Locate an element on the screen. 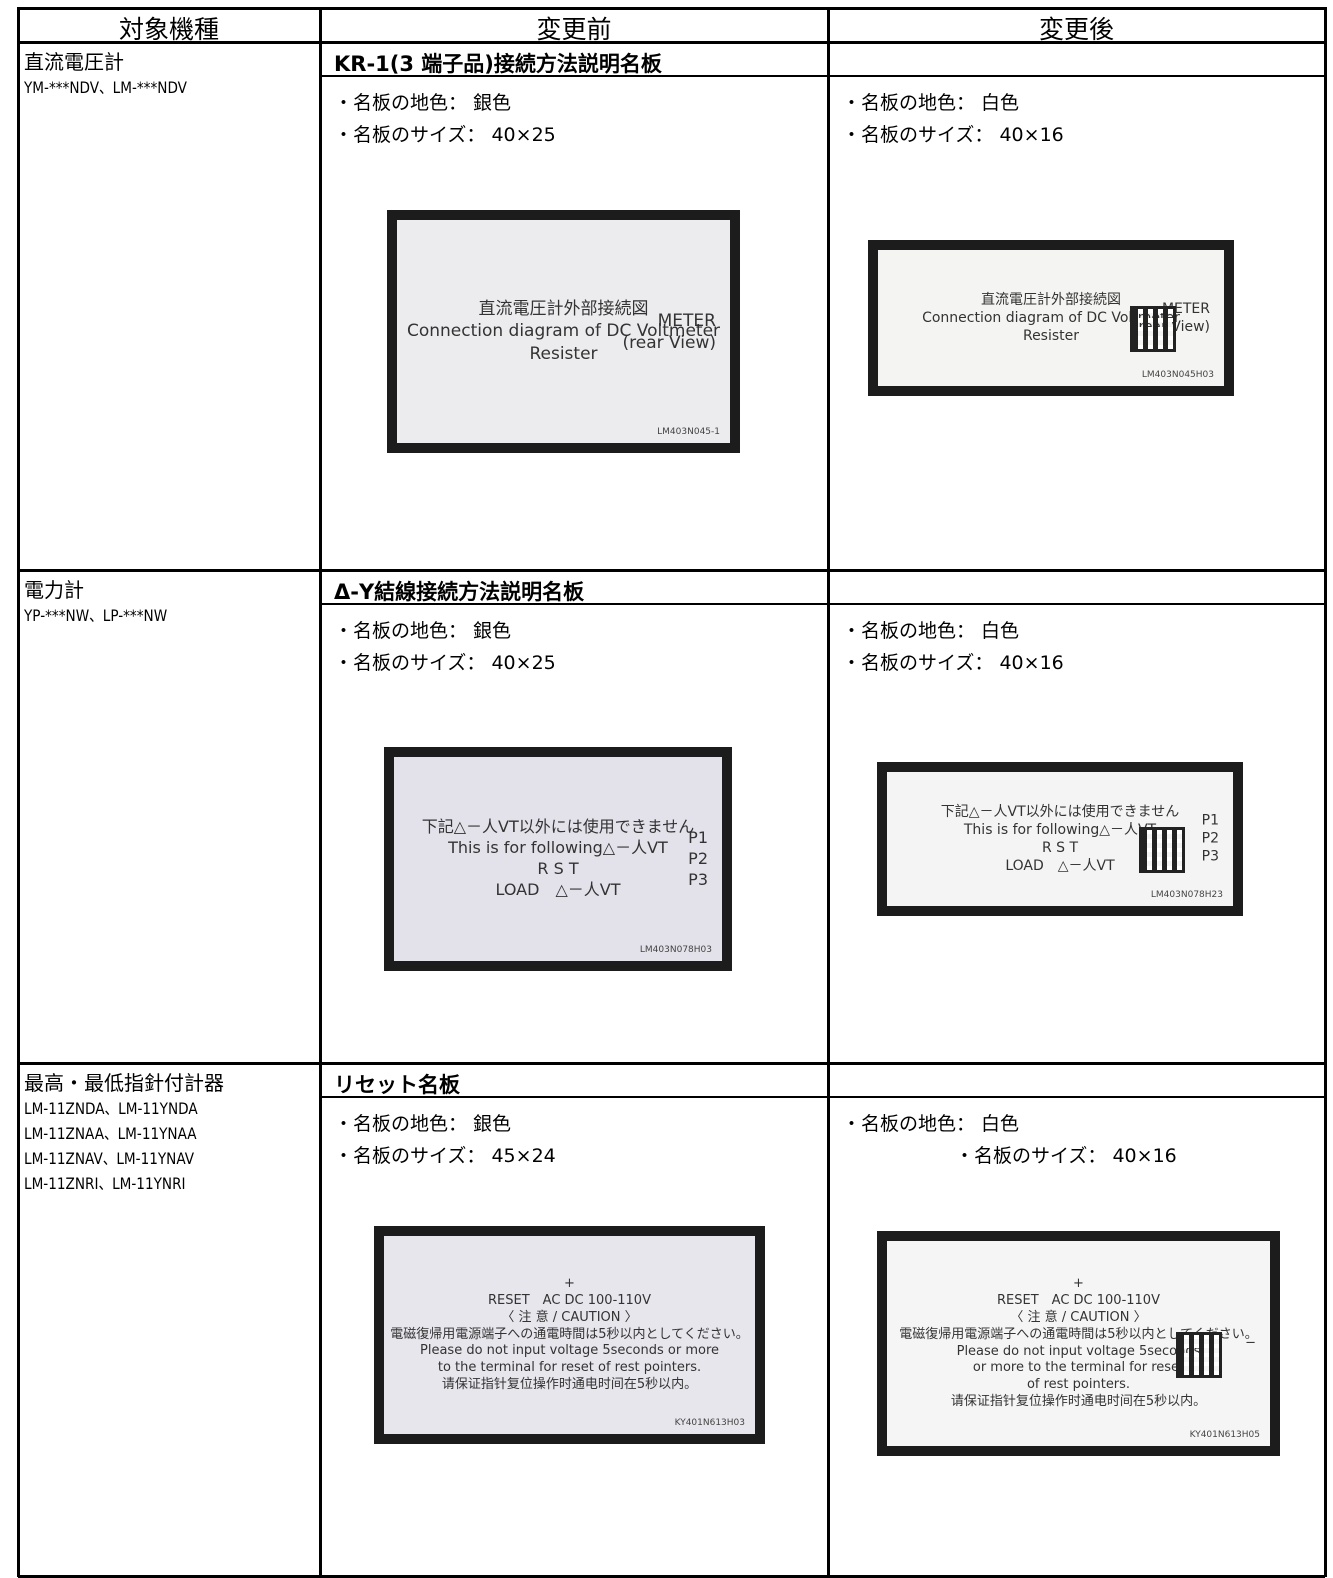 The height and width of the screenshot is (1578, 1333). header-cell: 変更後 is located at coordinates (1076, 29).